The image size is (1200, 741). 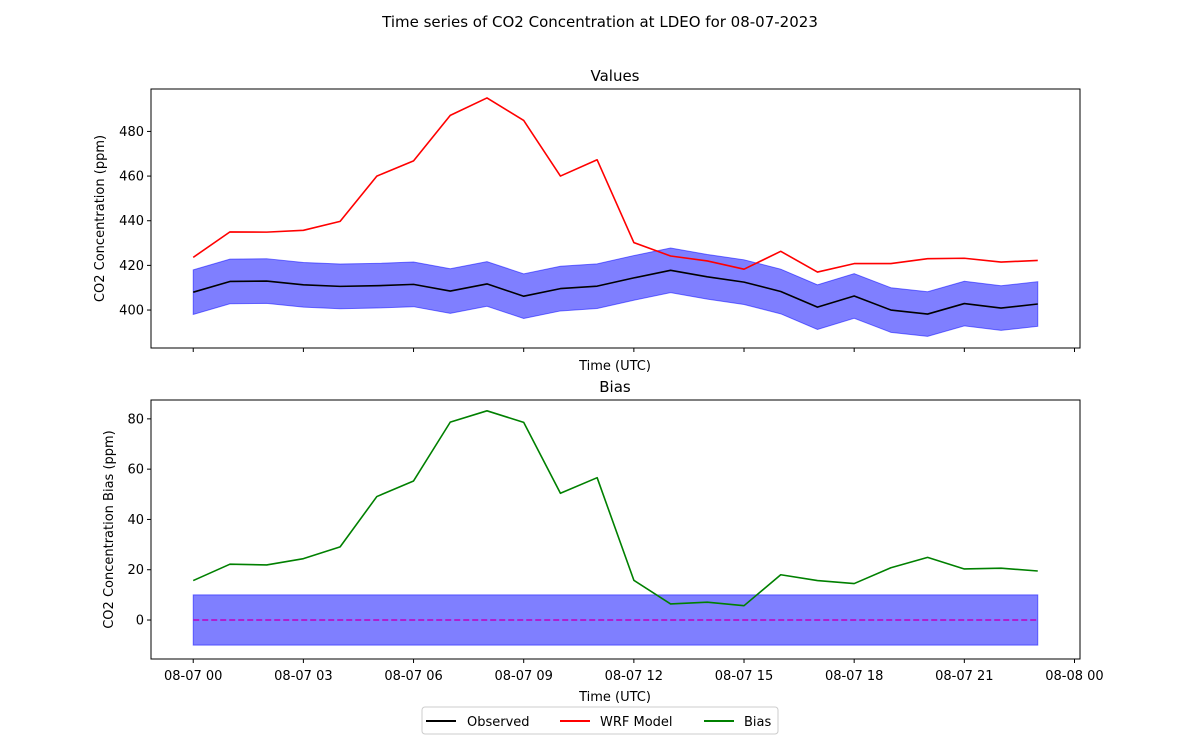 What do you see at coordinates (131, 311) in the screenshot?
I see `values-ytick-label: 400` at bounding box center [131, 311].